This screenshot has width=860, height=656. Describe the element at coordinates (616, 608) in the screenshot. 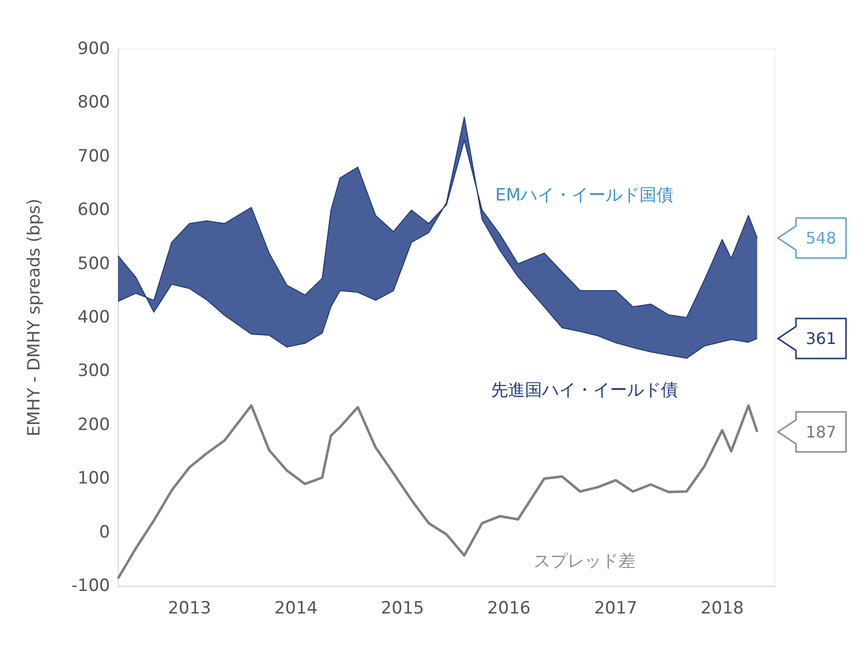

I see `x-tick-label: 2017` at that location.